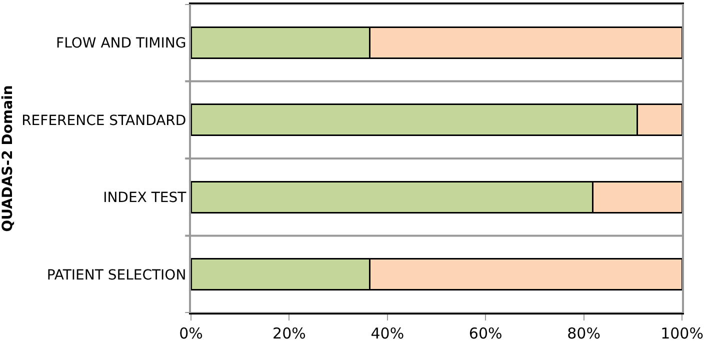 Image resolution: width=708 pixels, height=345 pixels. What do you see at coordinates (145, 198) in the screenshot?
I see `y-tick-label: INDEX TEST` at bounding box center [145, 198].